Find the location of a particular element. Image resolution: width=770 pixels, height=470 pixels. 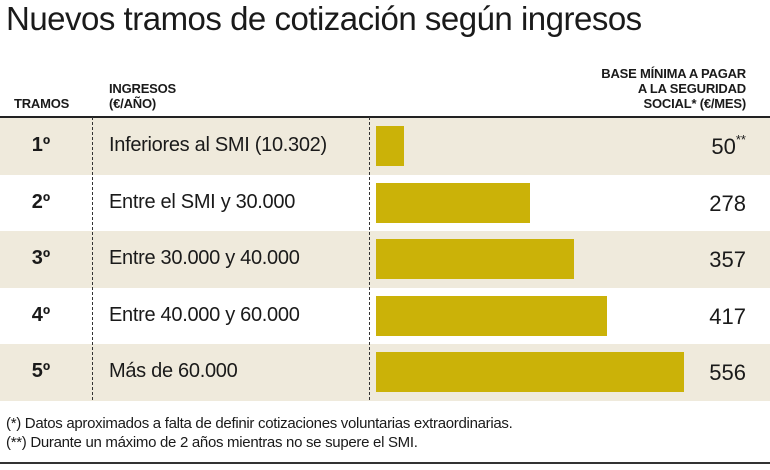

income-label: Entre 30.000 y 40.000 is located at coordinates (204, 258).